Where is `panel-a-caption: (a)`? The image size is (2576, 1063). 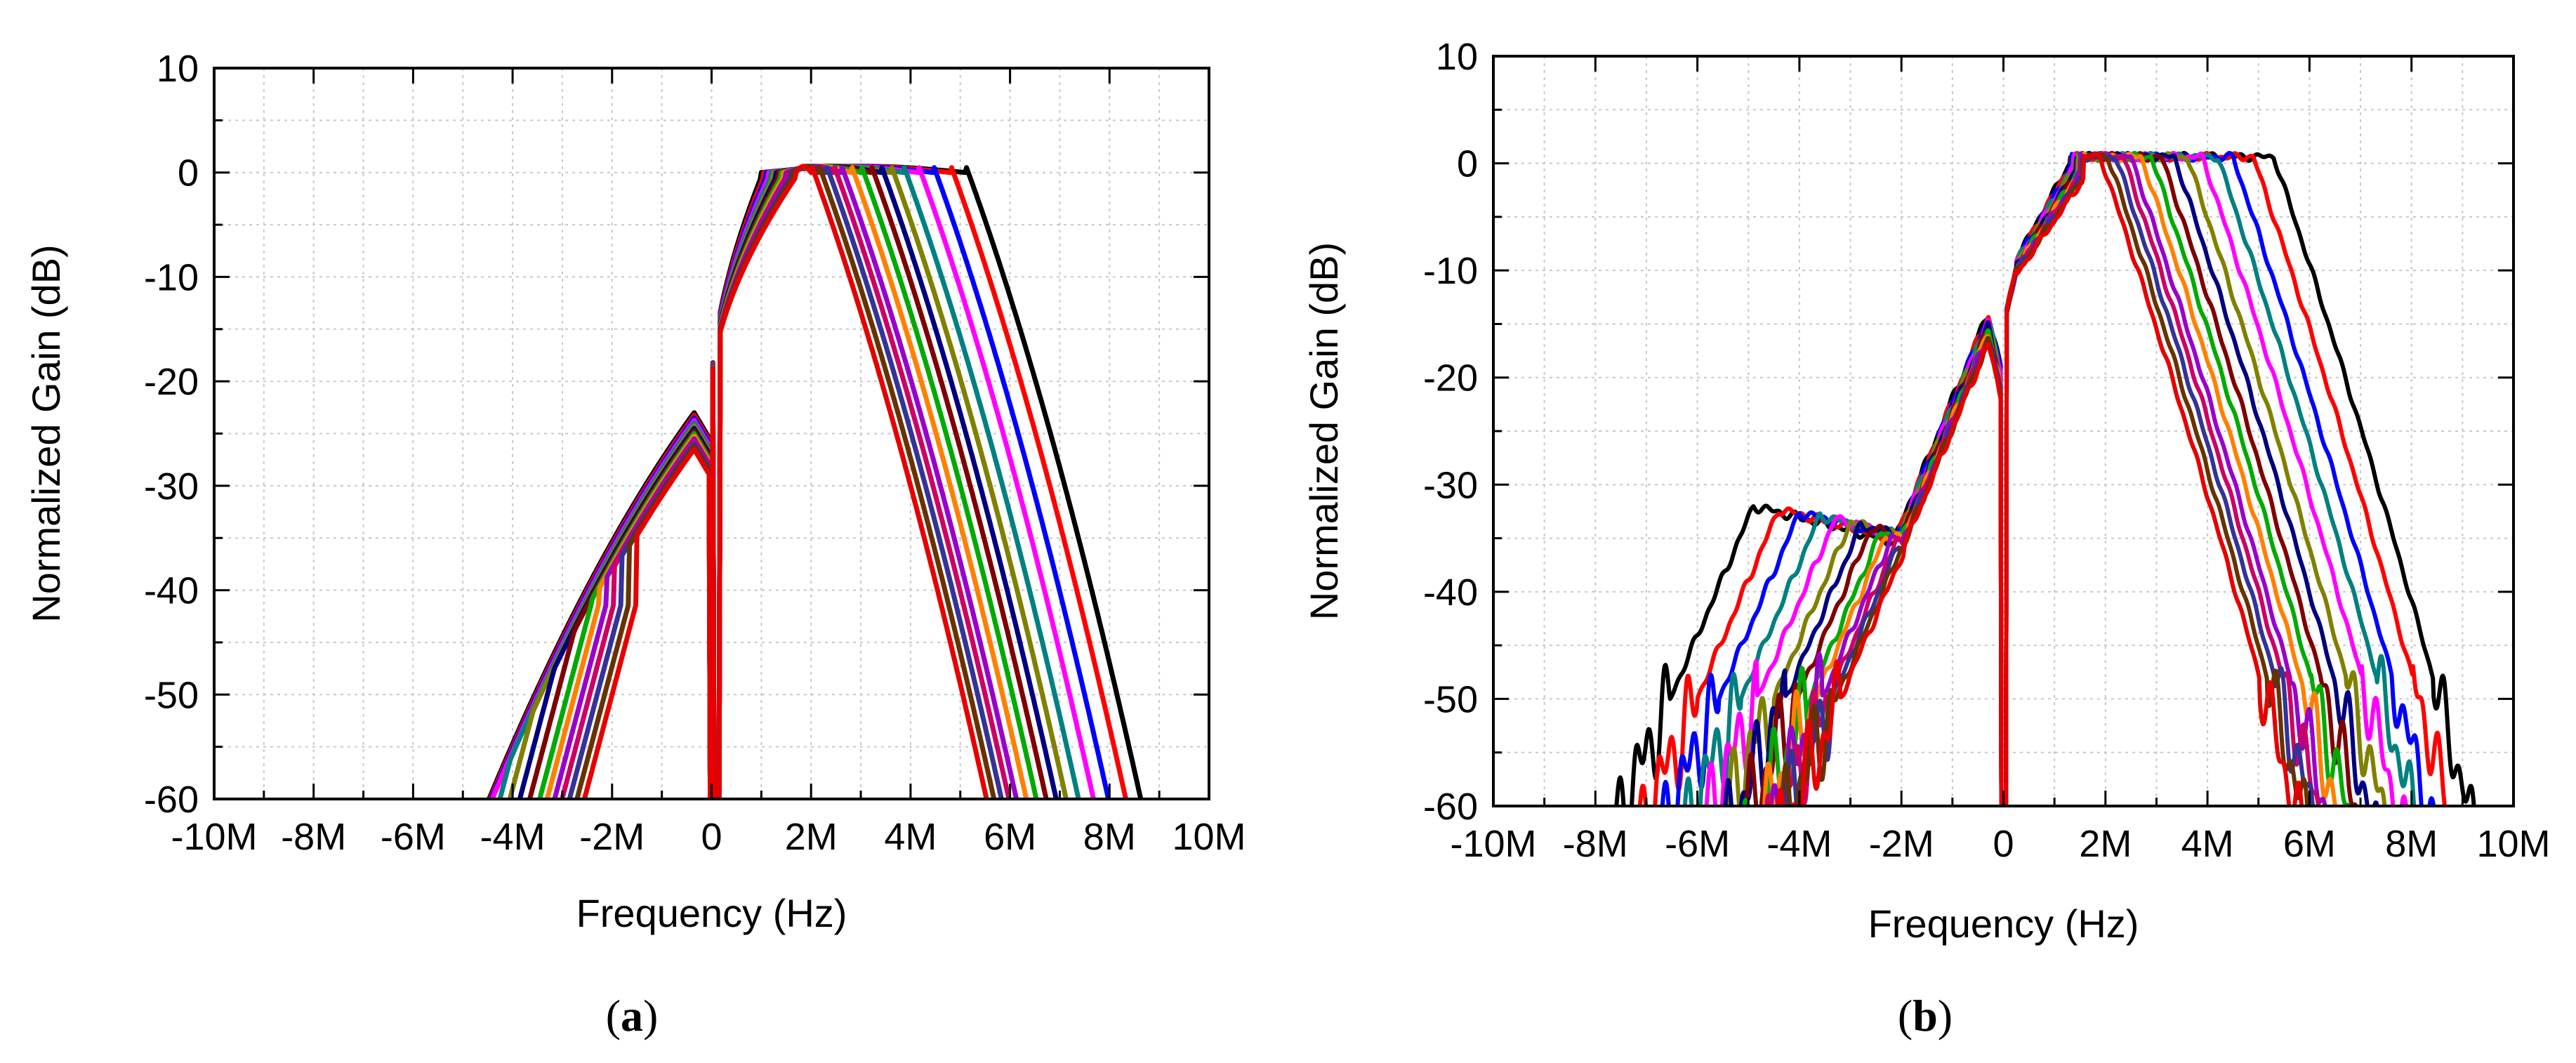
panel-a-caption: (a) is located at coordinates (632, 1016).